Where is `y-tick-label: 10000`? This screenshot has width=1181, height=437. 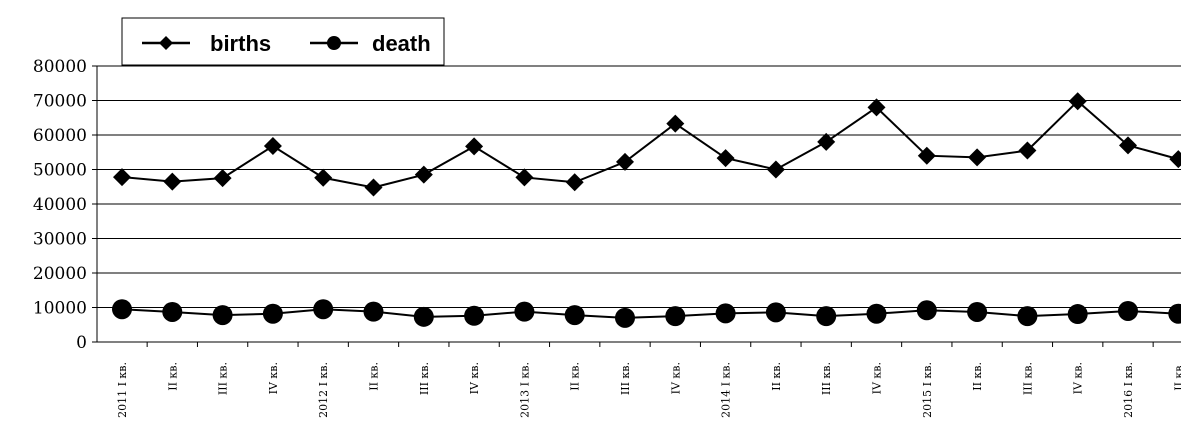
y-tick-label: 10000 is located at coordinates (60, 309).